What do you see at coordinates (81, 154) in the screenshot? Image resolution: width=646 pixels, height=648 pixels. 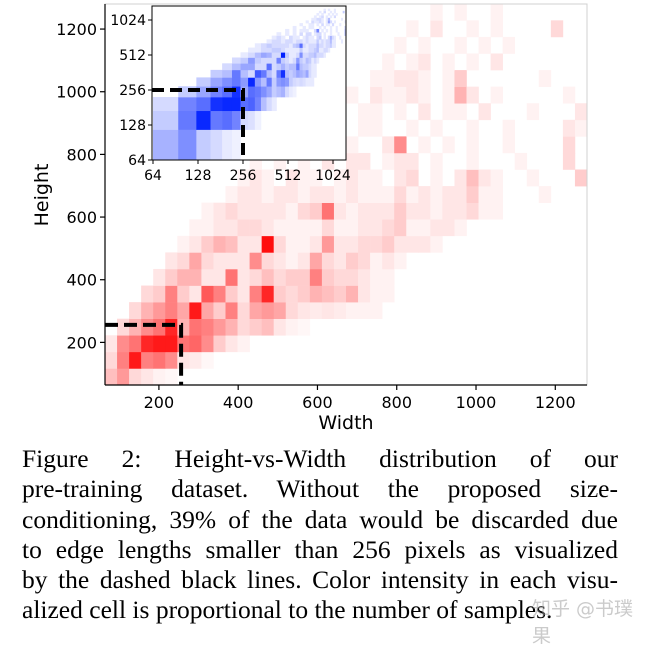 I see `y-tick-label: 800` at bounding box center [81, 154].